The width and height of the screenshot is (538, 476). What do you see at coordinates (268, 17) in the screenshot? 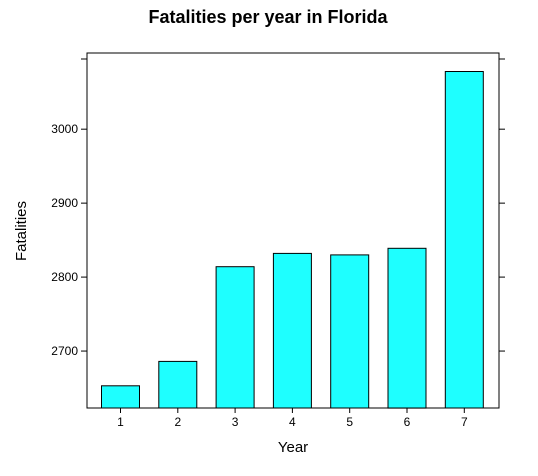
I see `chart-title: Fatalities per year in Florida` at bounding box center [268, 17].